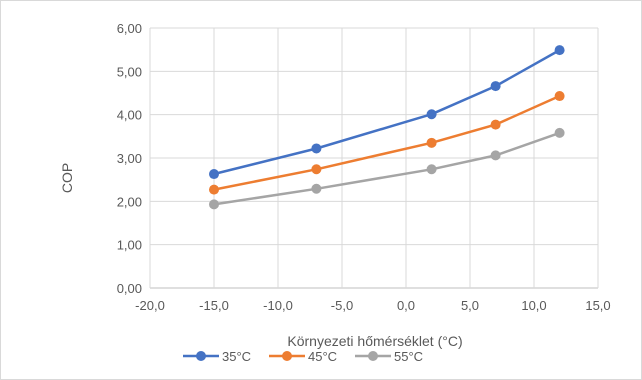  I want to click on legend-item: 35°C, so click(217, 356).